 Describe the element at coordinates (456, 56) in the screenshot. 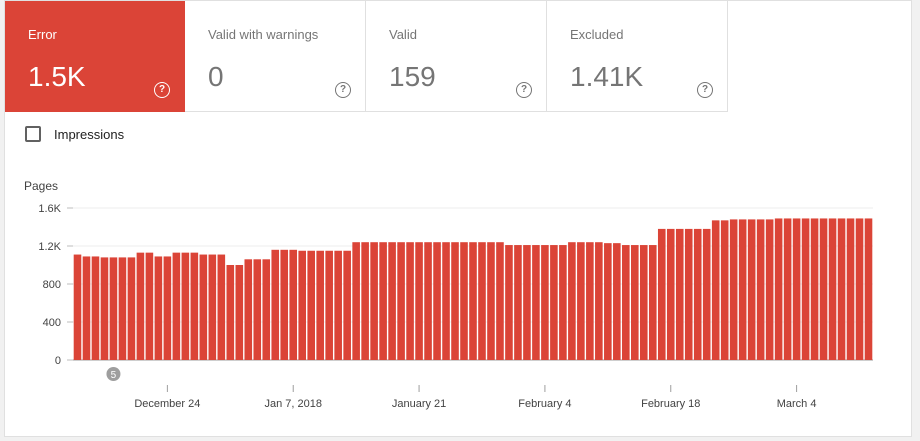

I see `tile-valid: Valid 159 ?` at that location.